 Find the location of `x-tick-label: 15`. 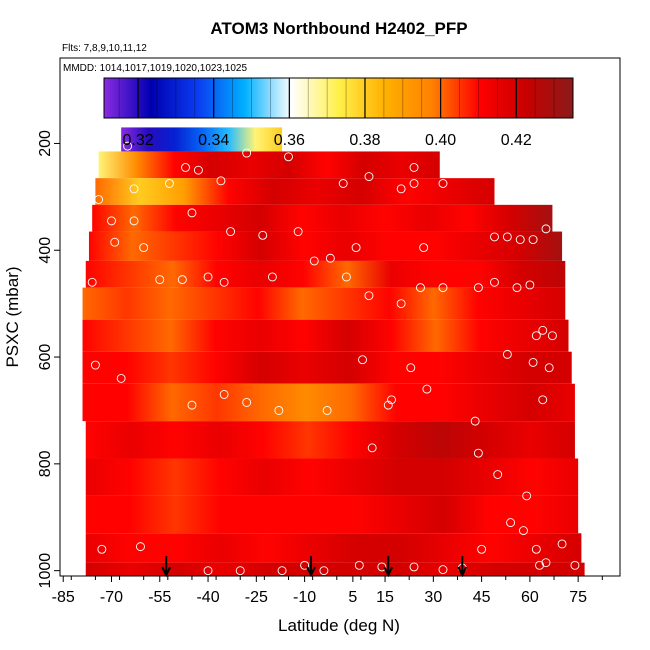

x-tick-label: 15 is located at coordinates (385, 597).